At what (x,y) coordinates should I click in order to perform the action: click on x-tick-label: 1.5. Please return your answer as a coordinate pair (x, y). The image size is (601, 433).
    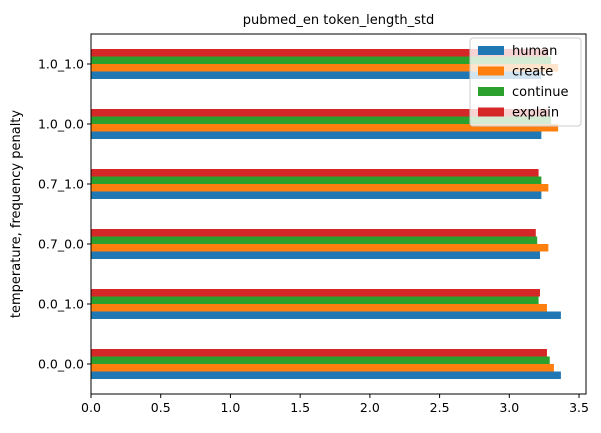
    Looking at the image, I should click on (300, 407).